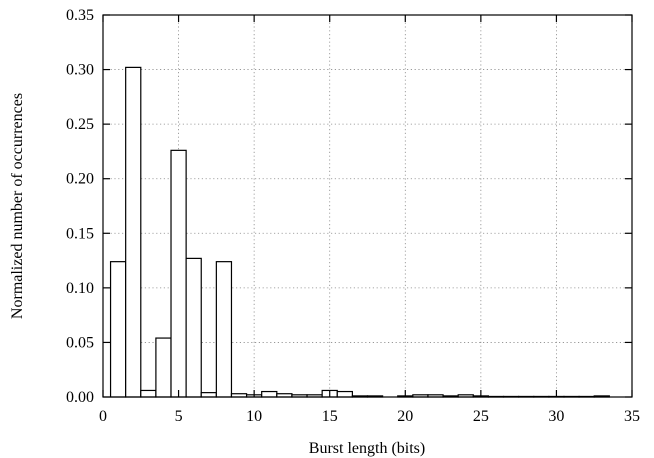 The image size is (654, 458). What do you see at coordinates (80, 288) in the screenshot?
I see `y-tick-label: 0.10` at bounding box center [80, 288].